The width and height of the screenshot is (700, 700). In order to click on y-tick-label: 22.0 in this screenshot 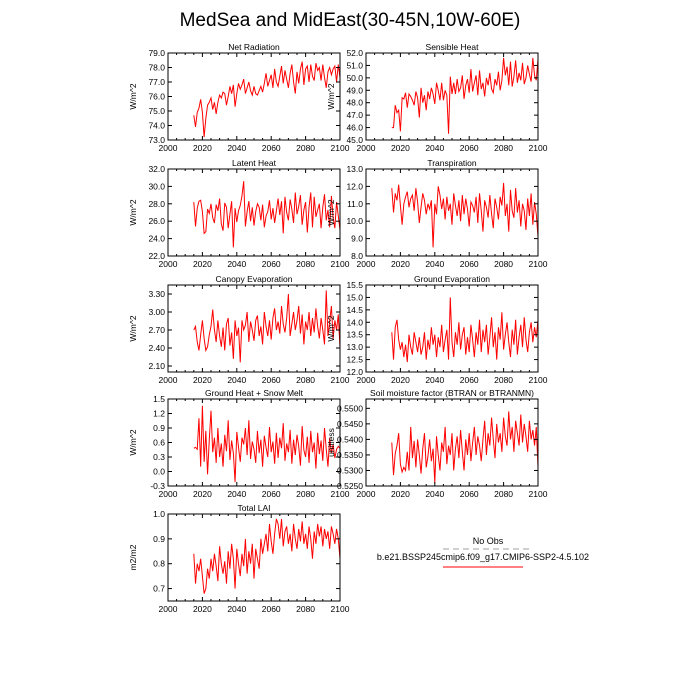, I will do `click(156, 256)`.